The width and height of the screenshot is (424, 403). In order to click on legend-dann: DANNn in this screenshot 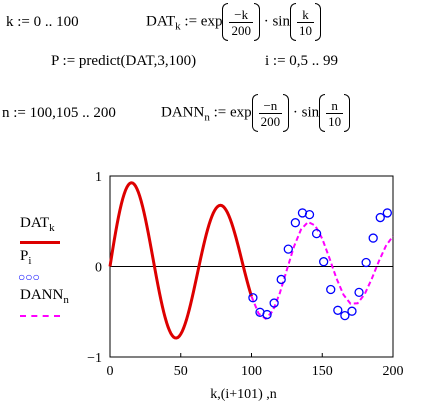, I will do `click(44, 296)`.